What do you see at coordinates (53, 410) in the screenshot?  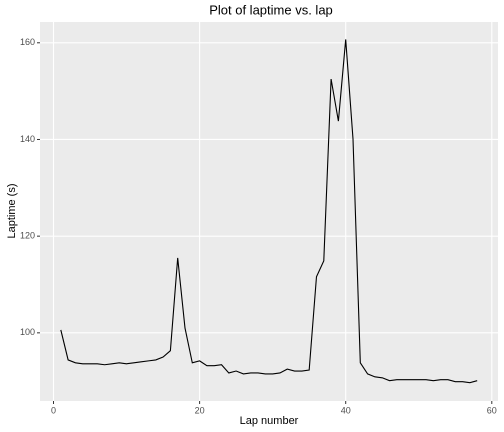 I see `x-tick-label: 0` at bounding box center [53, 410].